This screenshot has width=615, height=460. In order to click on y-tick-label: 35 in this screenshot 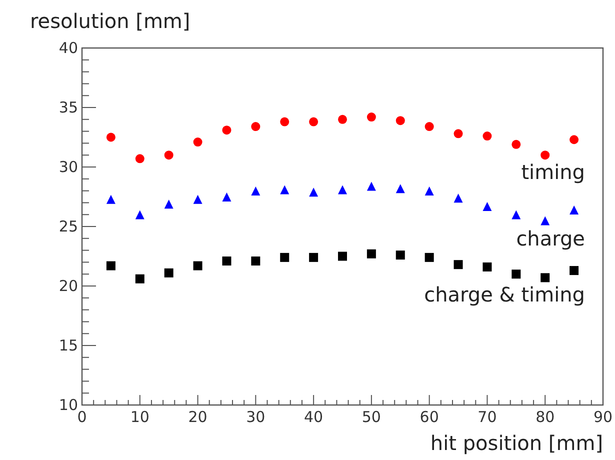, I will do `click(68, 107)`.